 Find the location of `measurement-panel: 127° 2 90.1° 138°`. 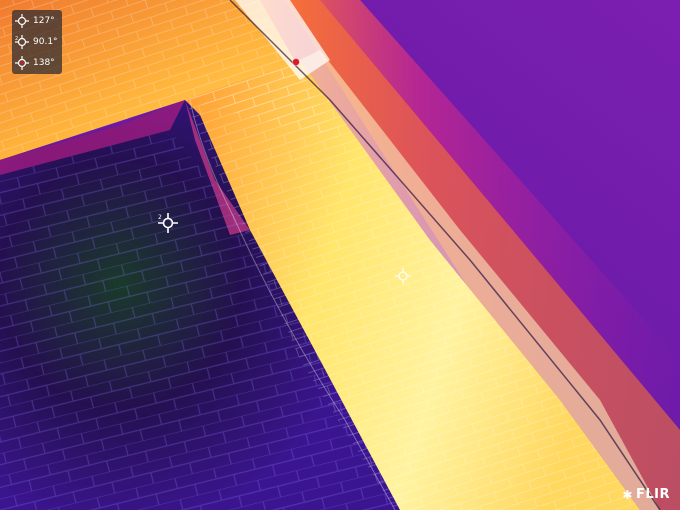

measurement-panel: 127° 2 90.1° 138° is located at coordinates (37, 42).